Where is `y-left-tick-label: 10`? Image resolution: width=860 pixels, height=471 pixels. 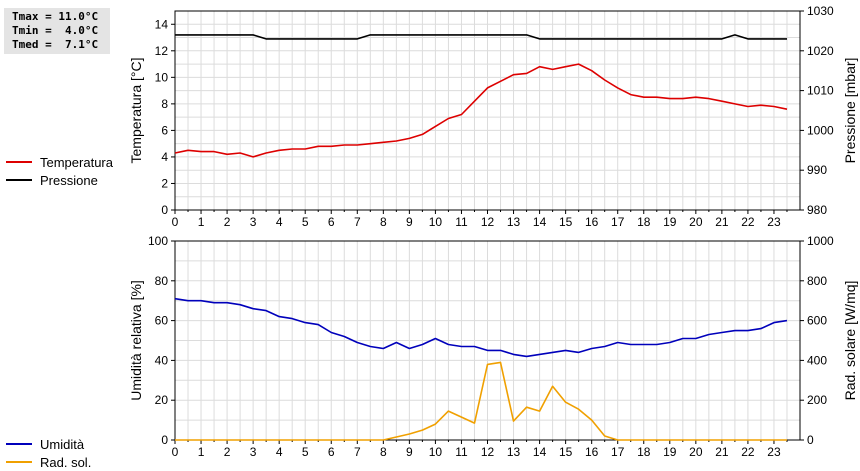
y-left-tick-label: 10 is located at coordinates (162, 77).